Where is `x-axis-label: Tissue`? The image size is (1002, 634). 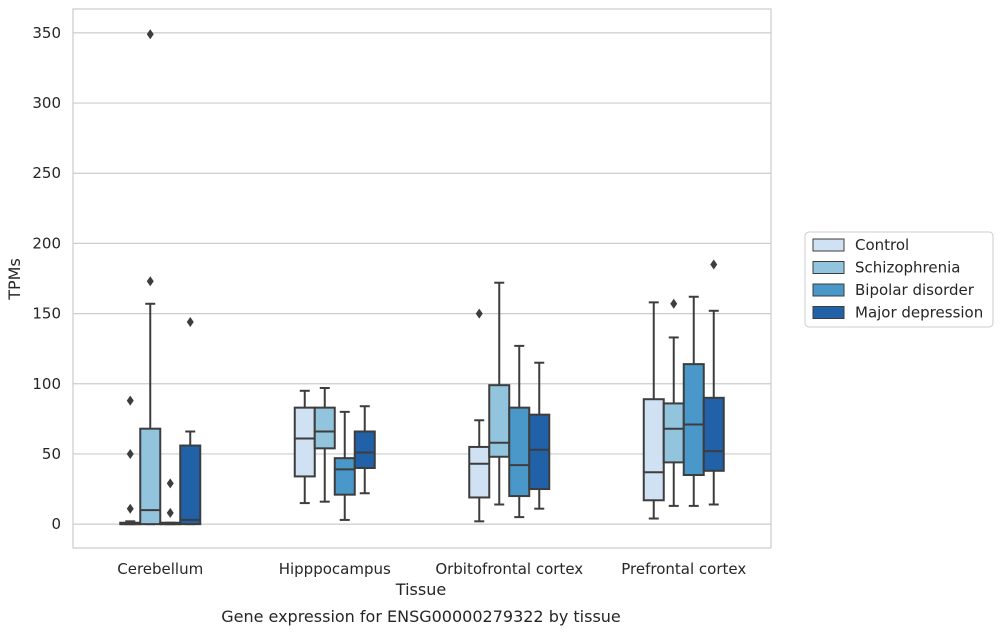
x-axis-label: Tissue is located at coordinates (420, 589).